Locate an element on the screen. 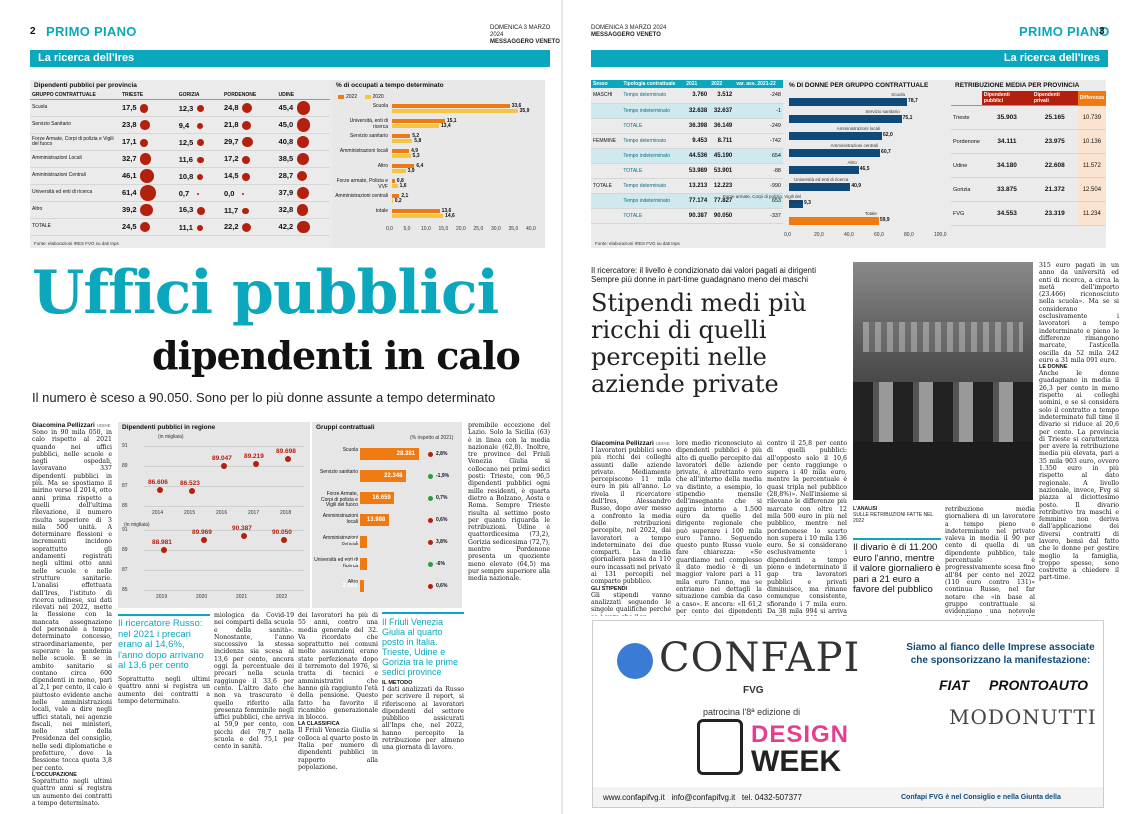 The width and height of the screenshot is (1126, 814). chart-legend: 2022 2020 is located at coordinates (361, 97).